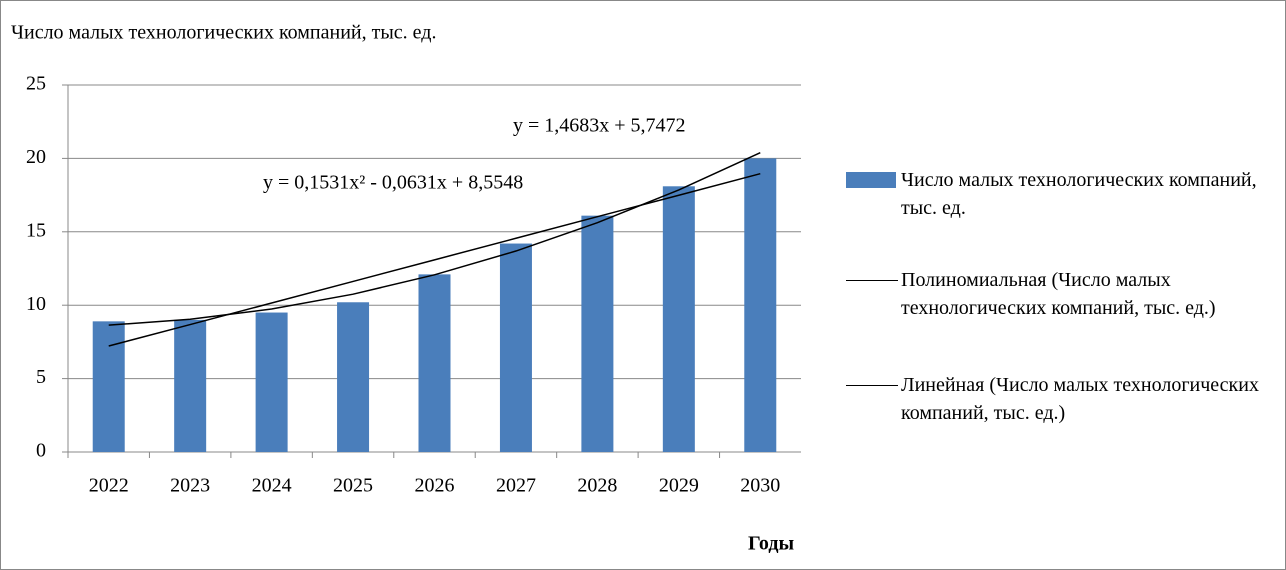 The width and height of the screenshot is (1286, 570). I want to click on x-tick-label: 2027, so click(516, 486).